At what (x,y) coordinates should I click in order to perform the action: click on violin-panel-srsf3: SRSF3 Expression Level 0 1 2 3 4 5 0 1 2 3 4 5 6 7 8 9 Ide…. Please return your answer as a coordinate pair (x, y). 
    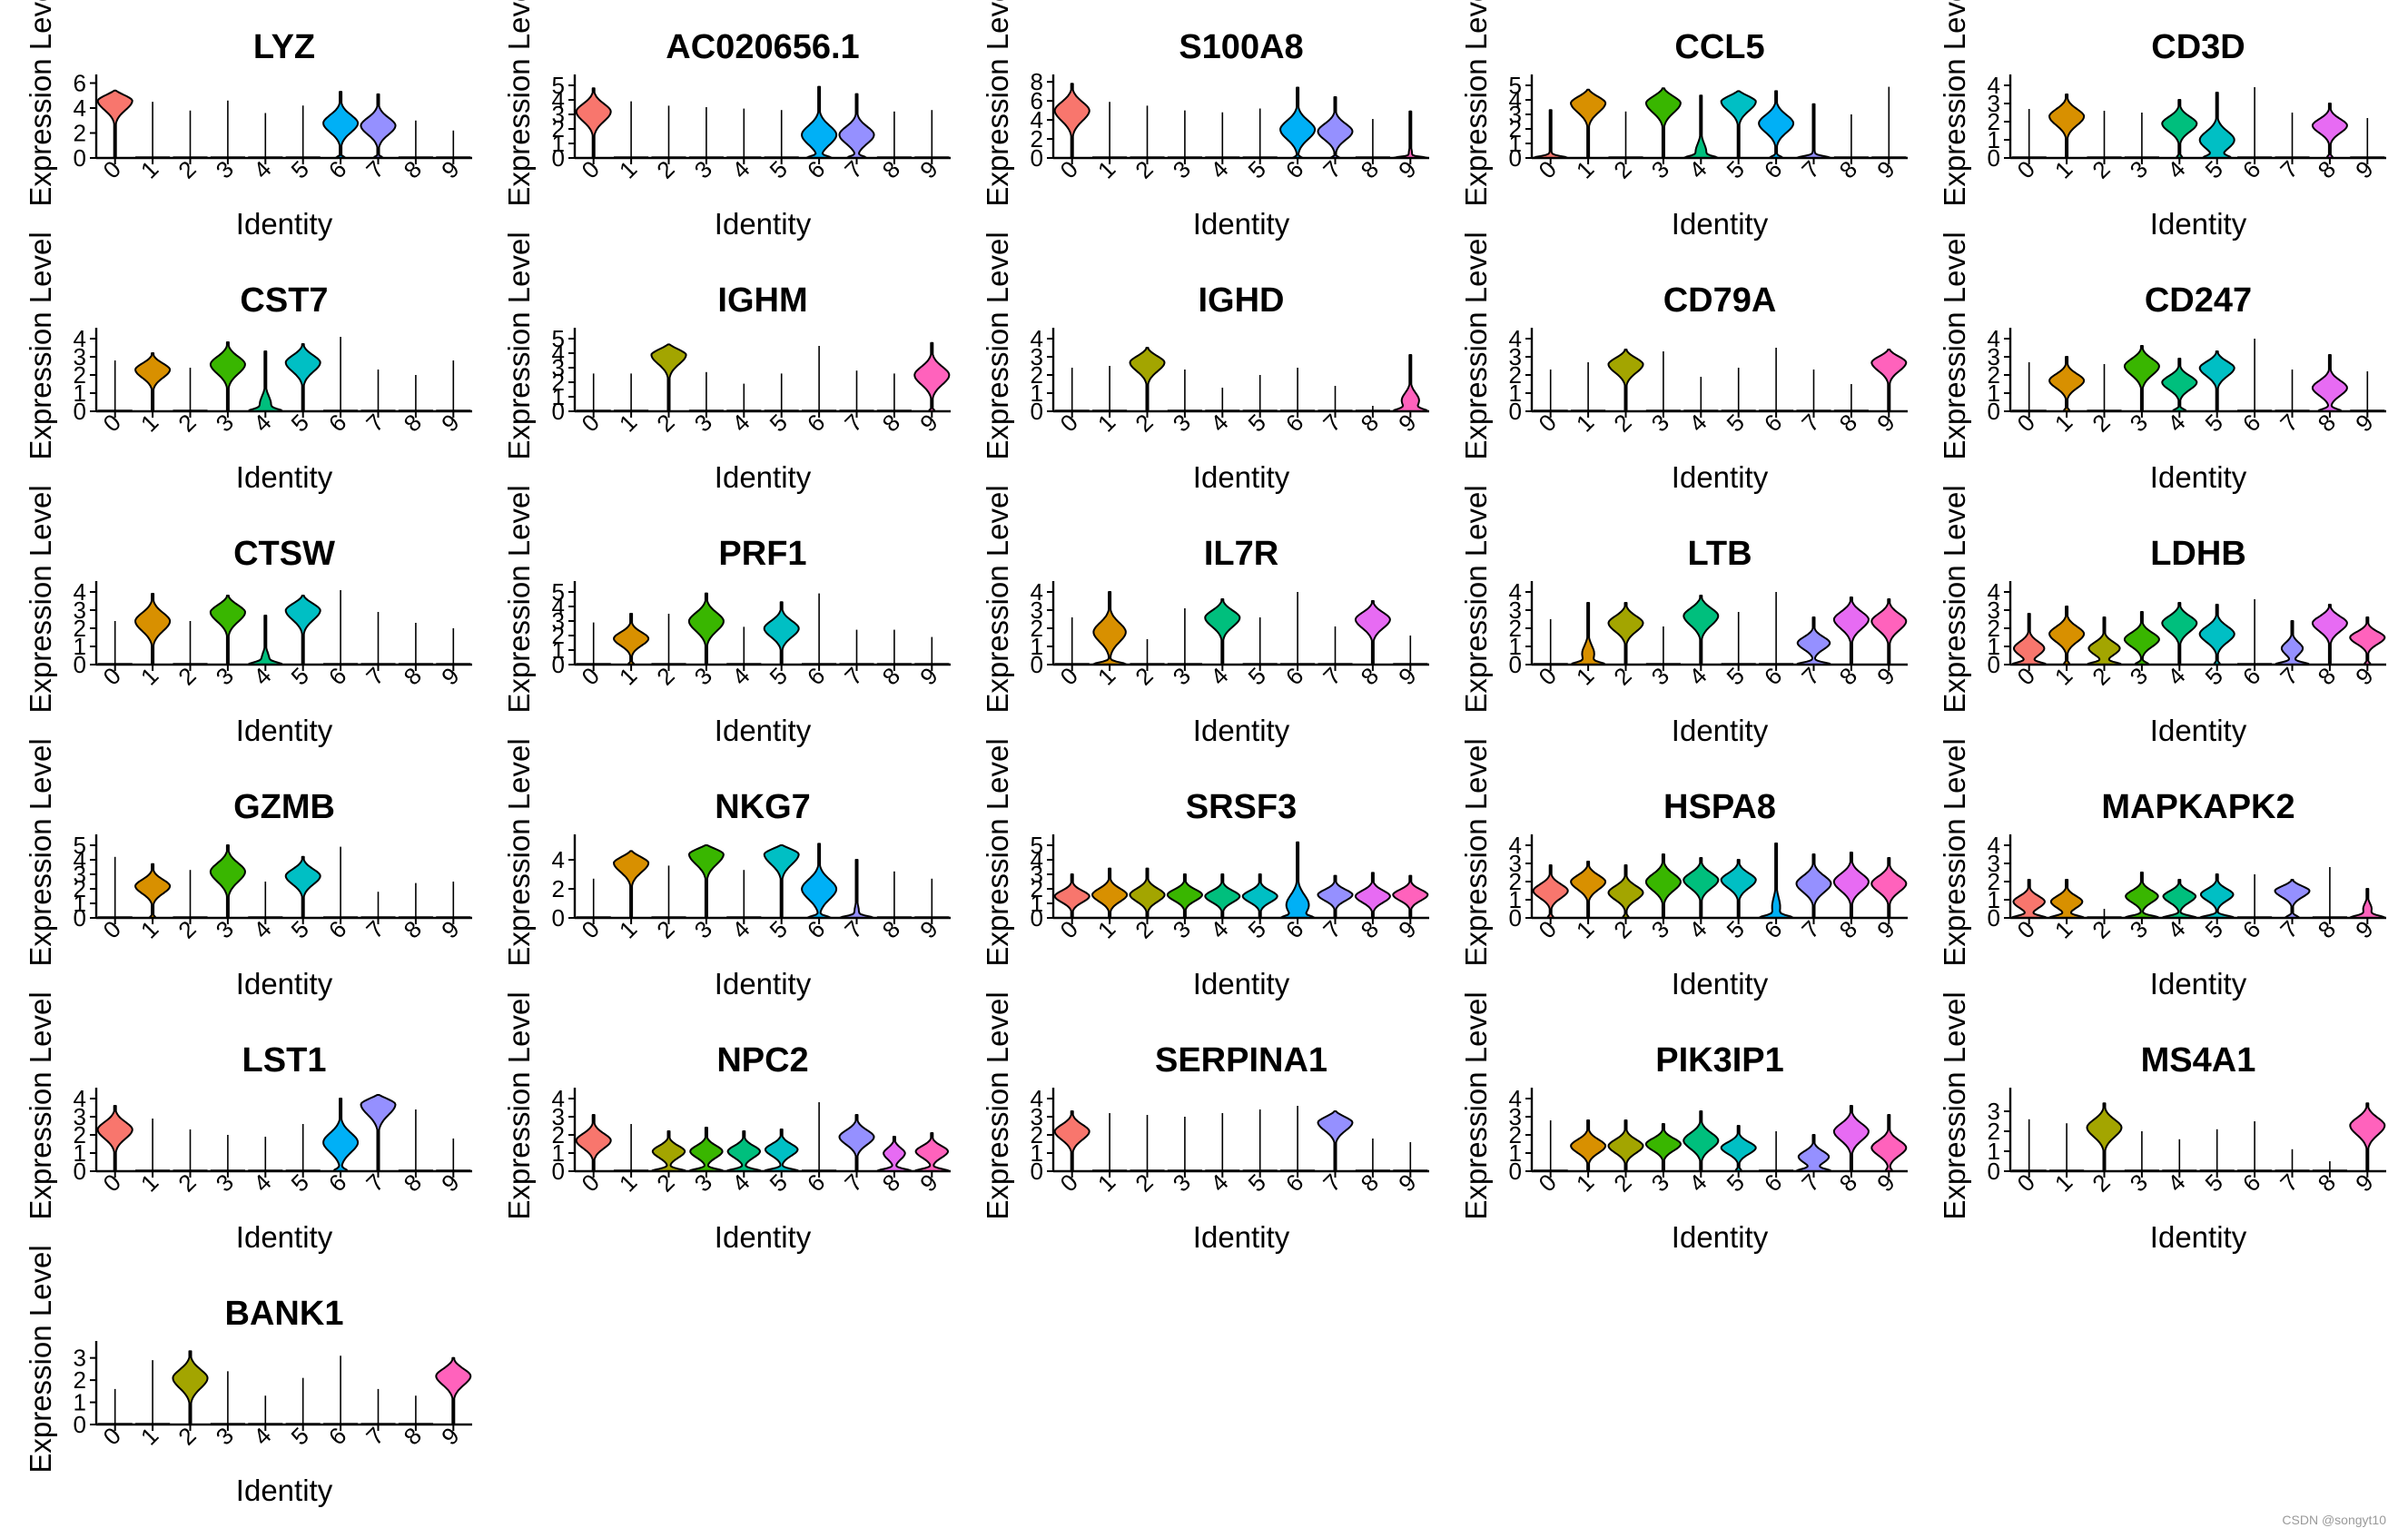
    Looking at the image, I should click on (1197, 877).